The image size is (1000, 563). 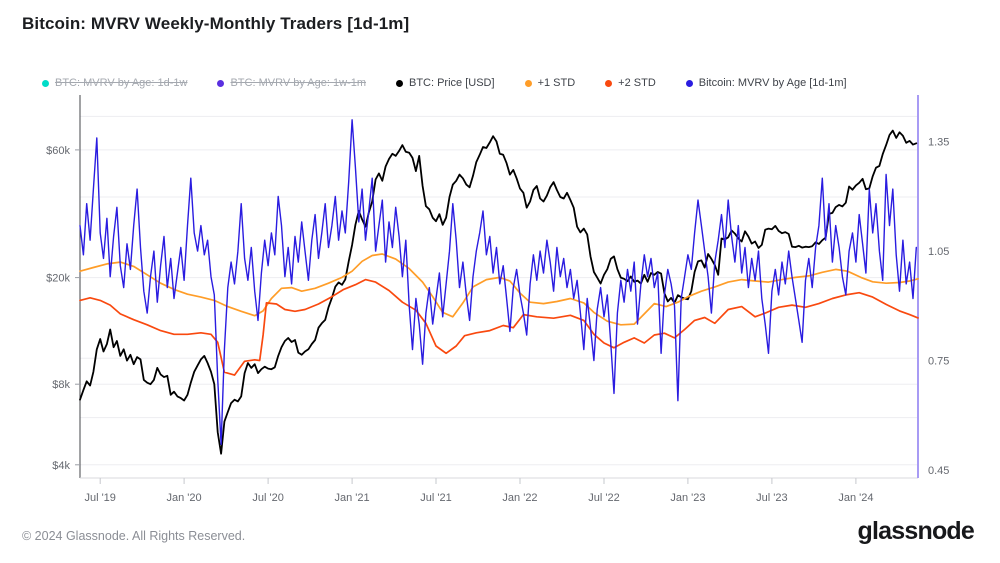 What do you see at coordinates (352, 498) in the screenshot?
I see `x-axis-label: Jan '21` at bounding box center [352, 498].